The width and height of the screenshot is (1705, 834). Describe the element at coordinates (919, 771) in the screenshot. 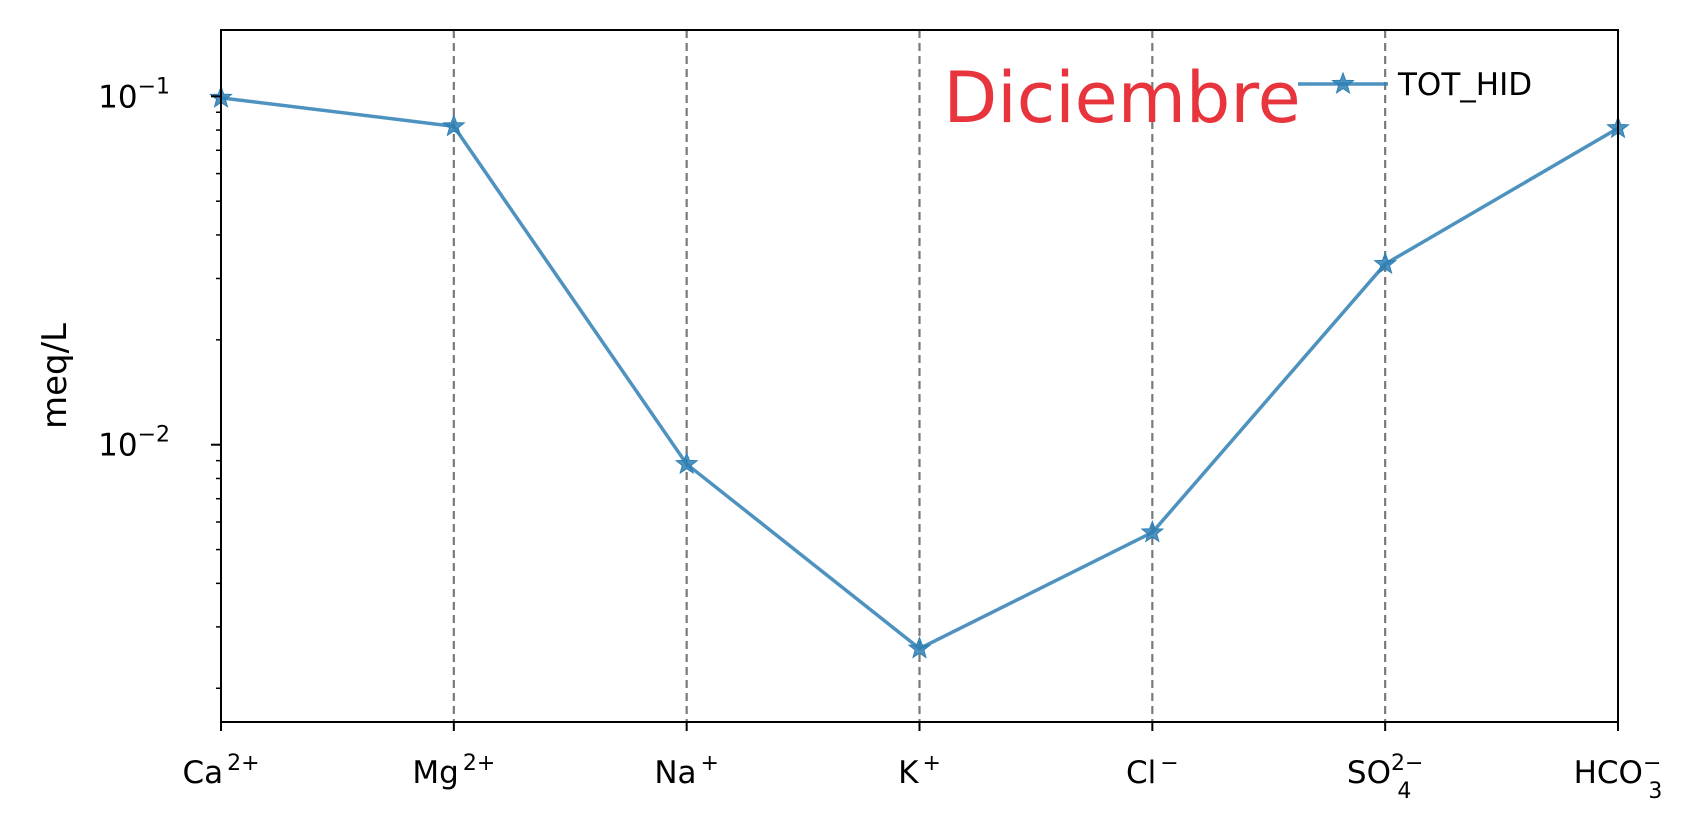

I see `x-tick-label: K +` at that location.